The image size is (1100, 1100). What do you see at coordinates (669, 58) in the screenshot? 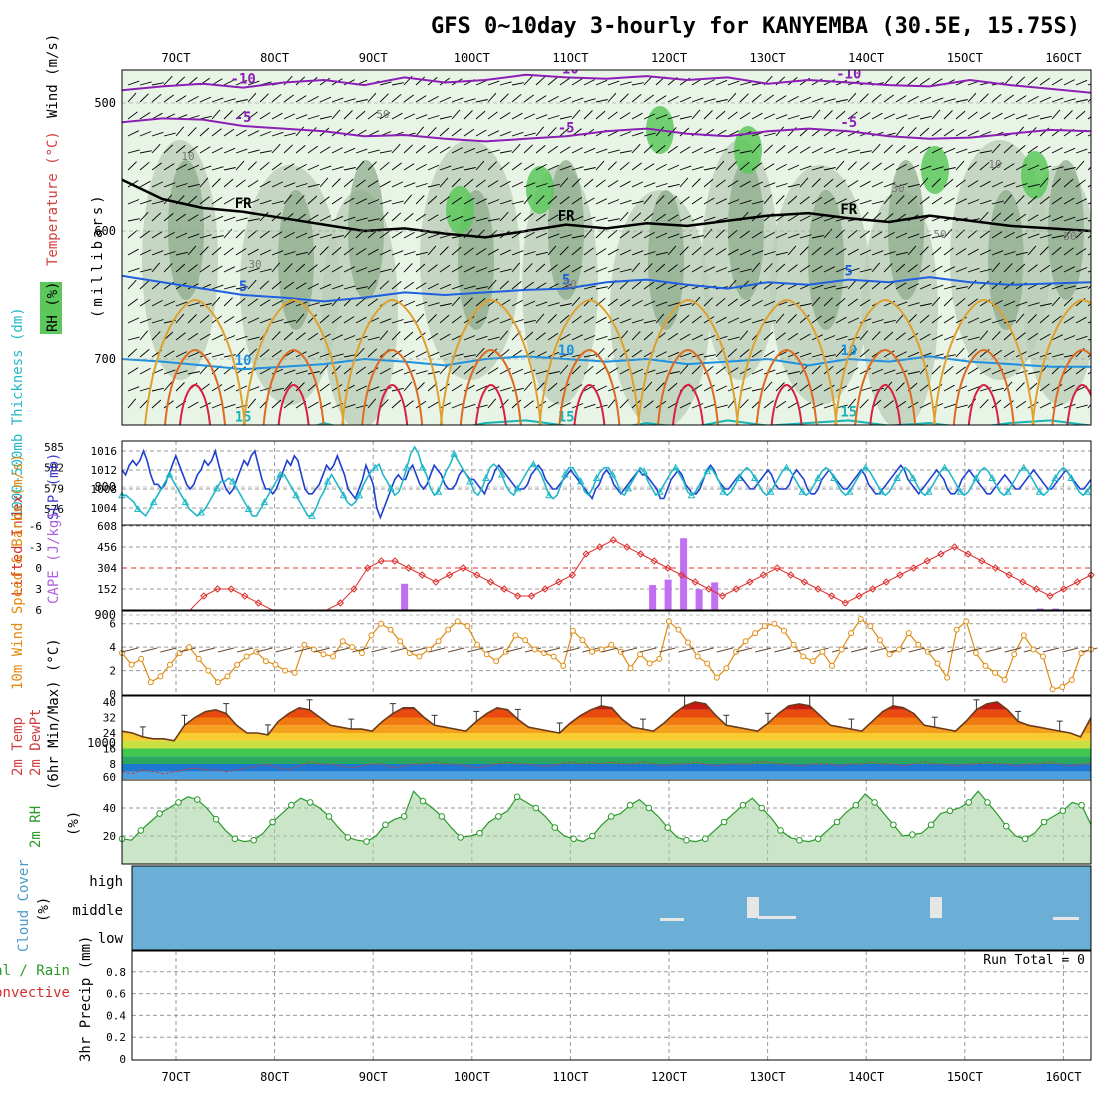
I see `x-tick-top-12OCT: 12OCT` at bounding box center [669, 58].